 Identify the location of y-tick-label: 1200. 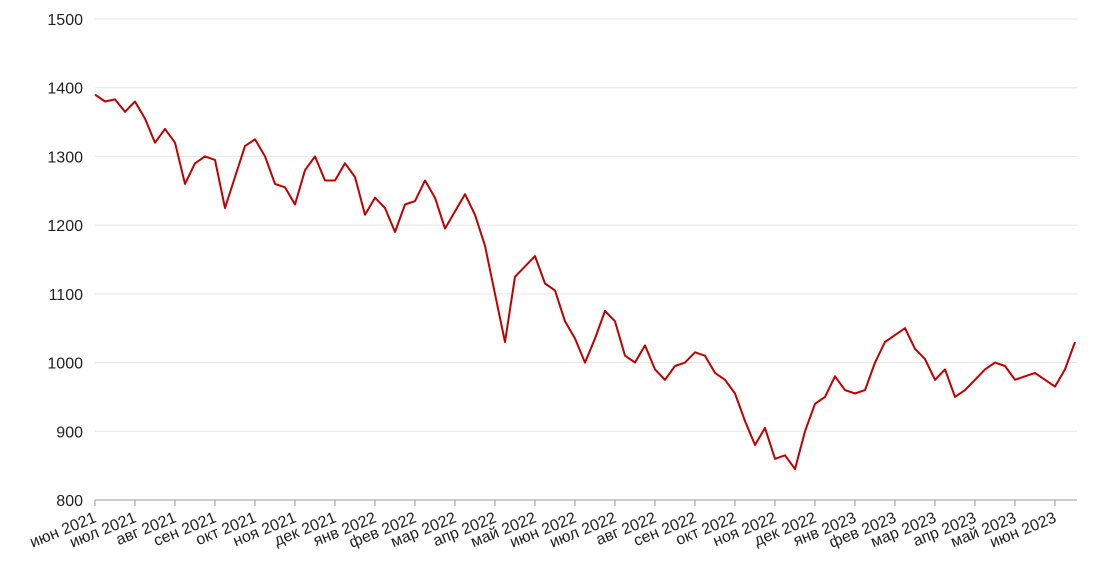
(65, 226).